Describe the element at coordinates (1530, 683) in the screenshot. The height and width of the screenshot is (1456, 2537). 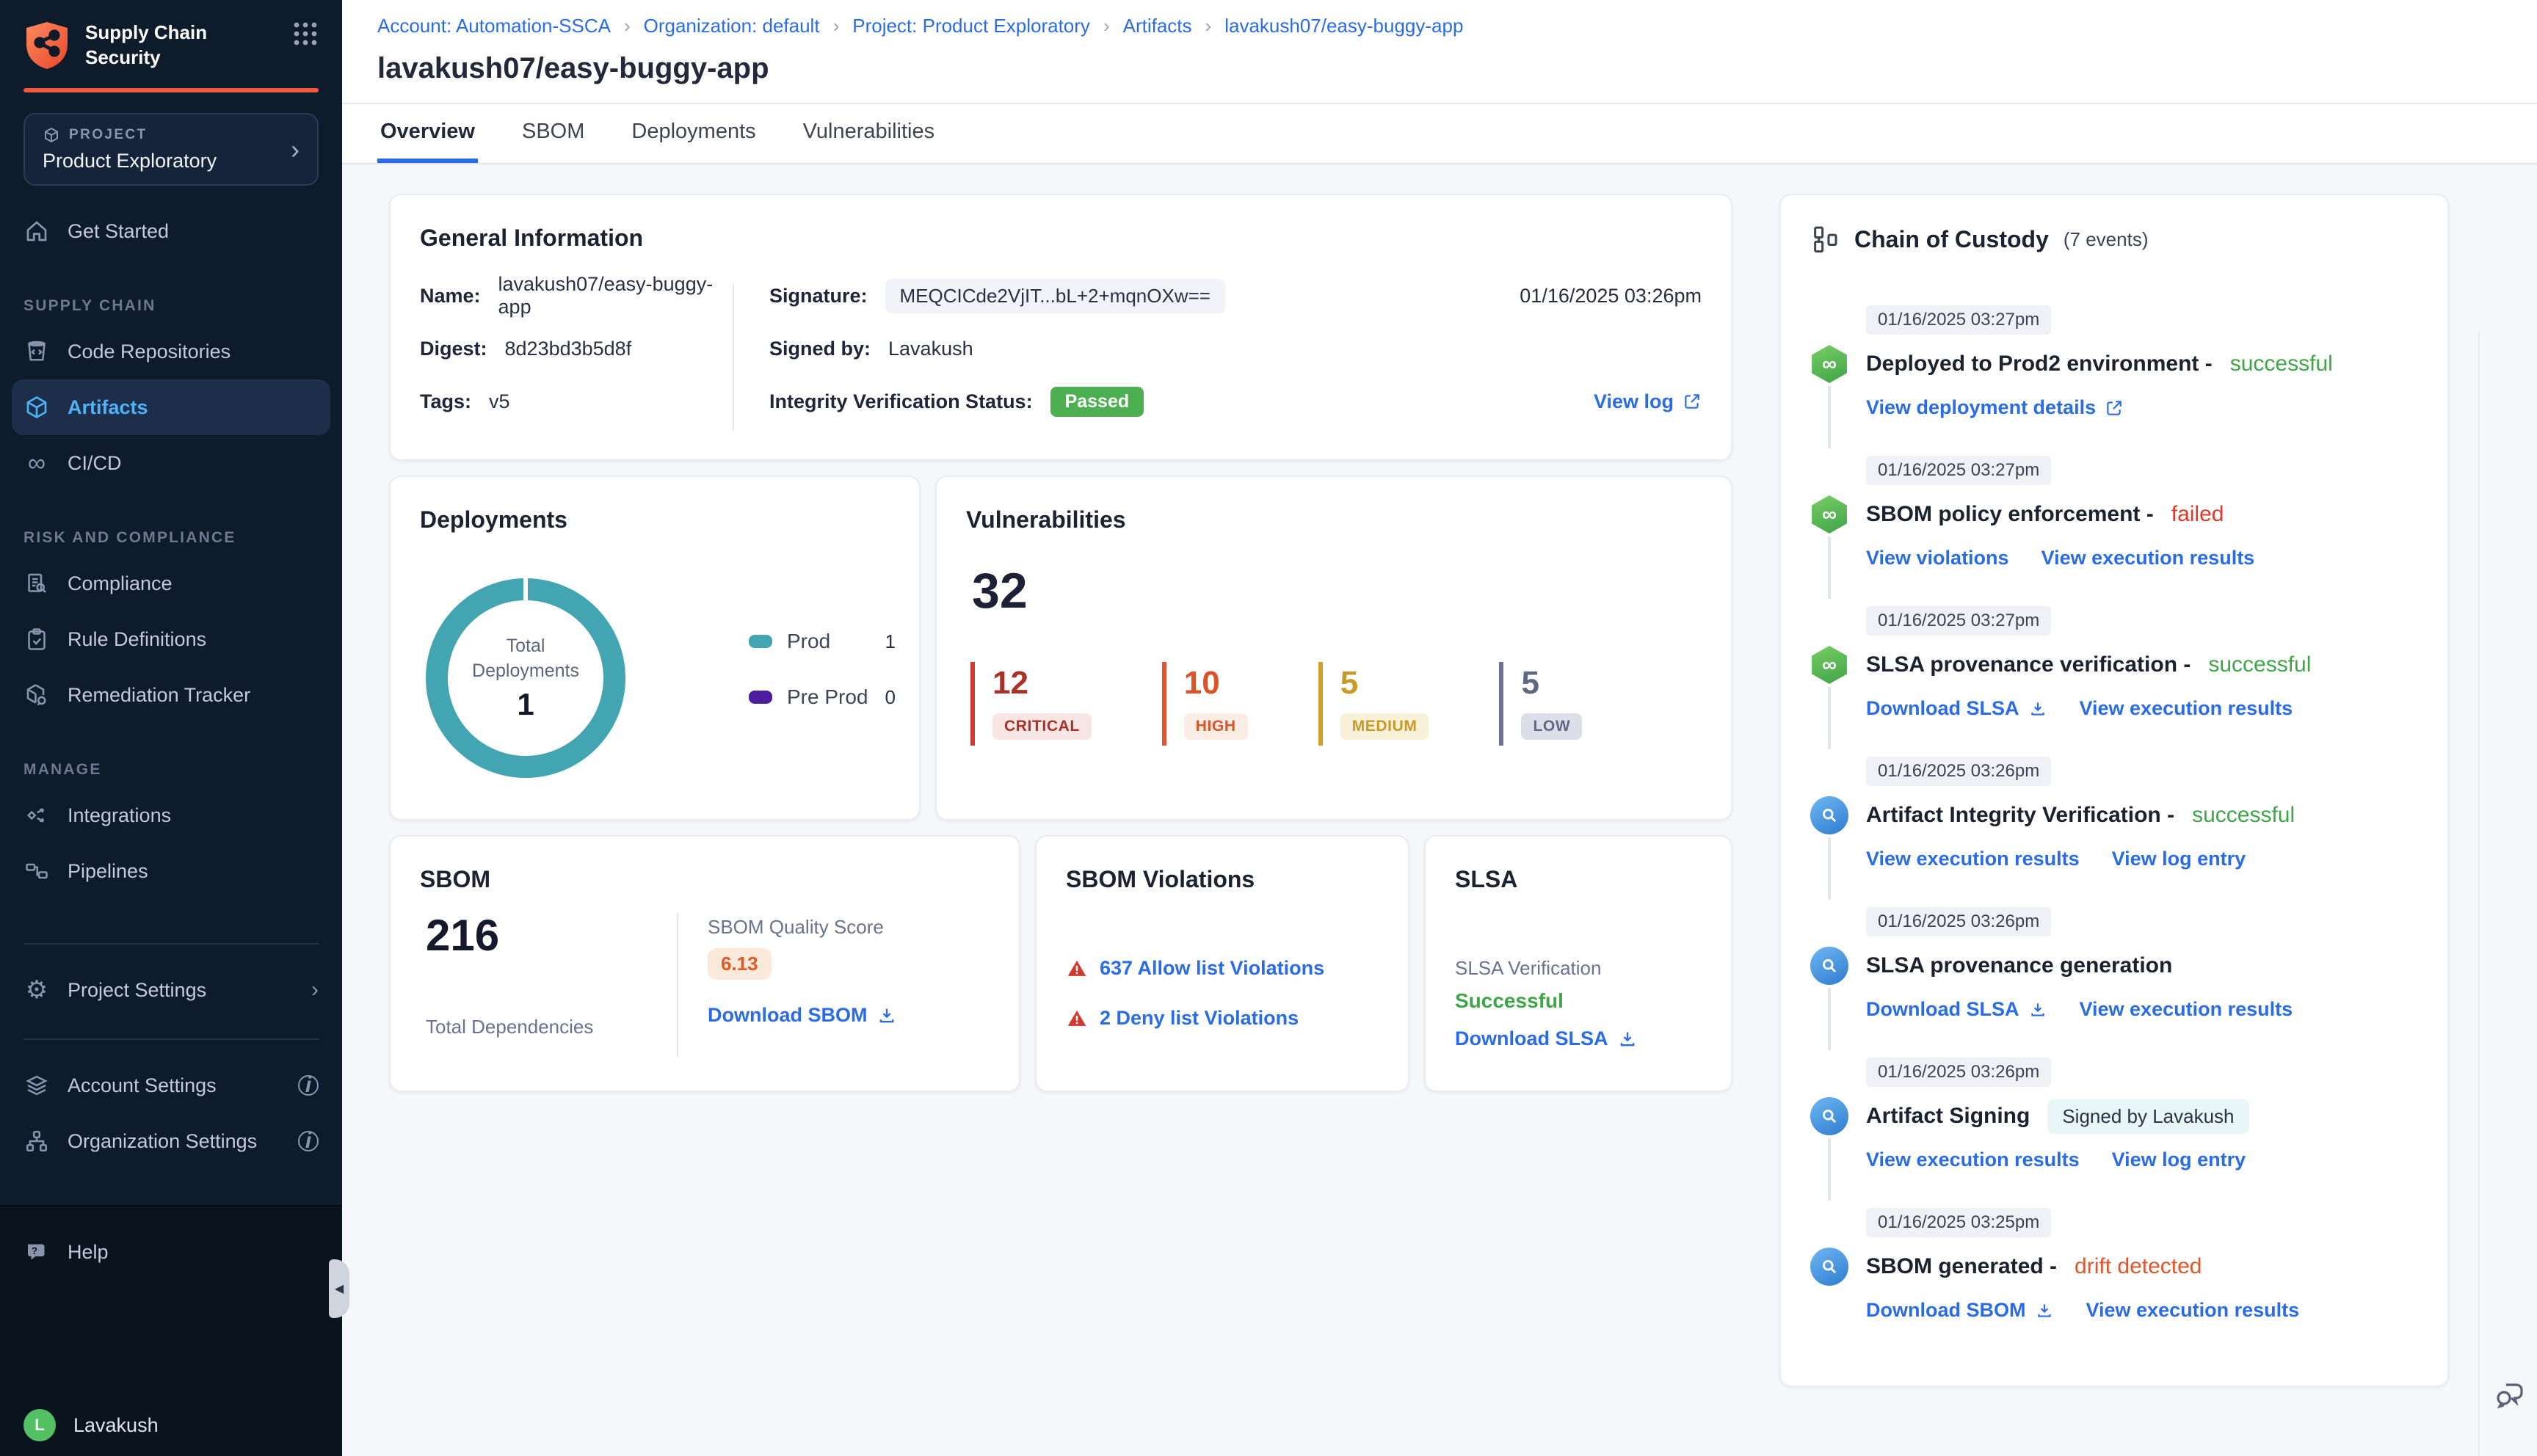
I see `severity-count: 5` at that location.